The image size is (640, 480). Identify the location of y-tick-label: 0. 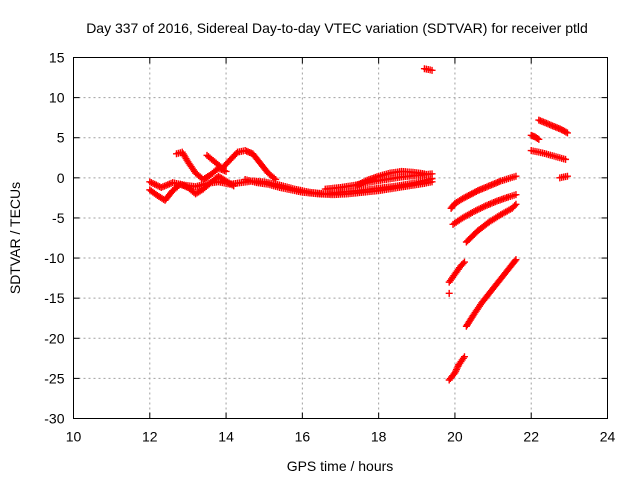
(61, 178).